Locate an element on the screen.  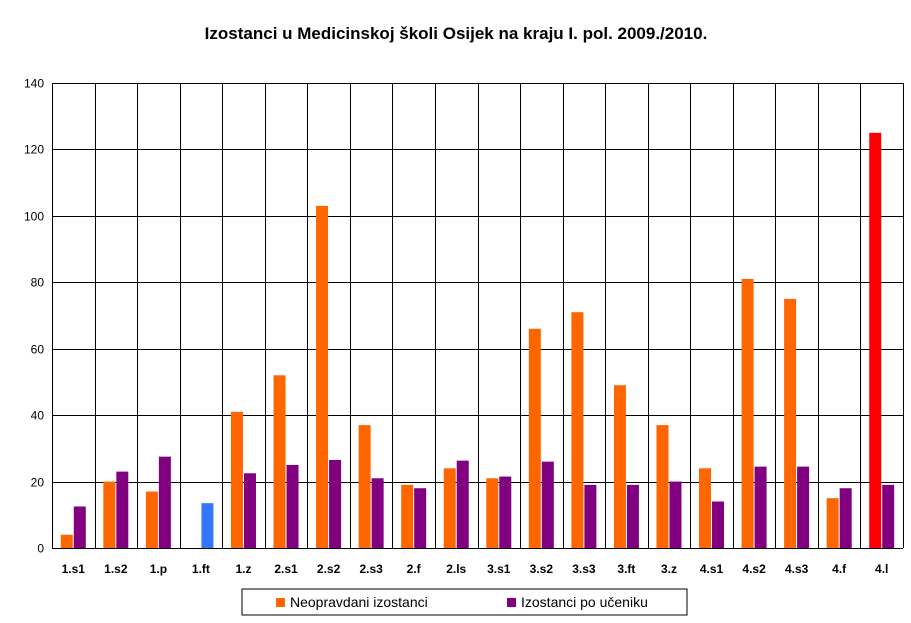
bar-neopravdani-4.s1 is located at coordinates (705, 508).